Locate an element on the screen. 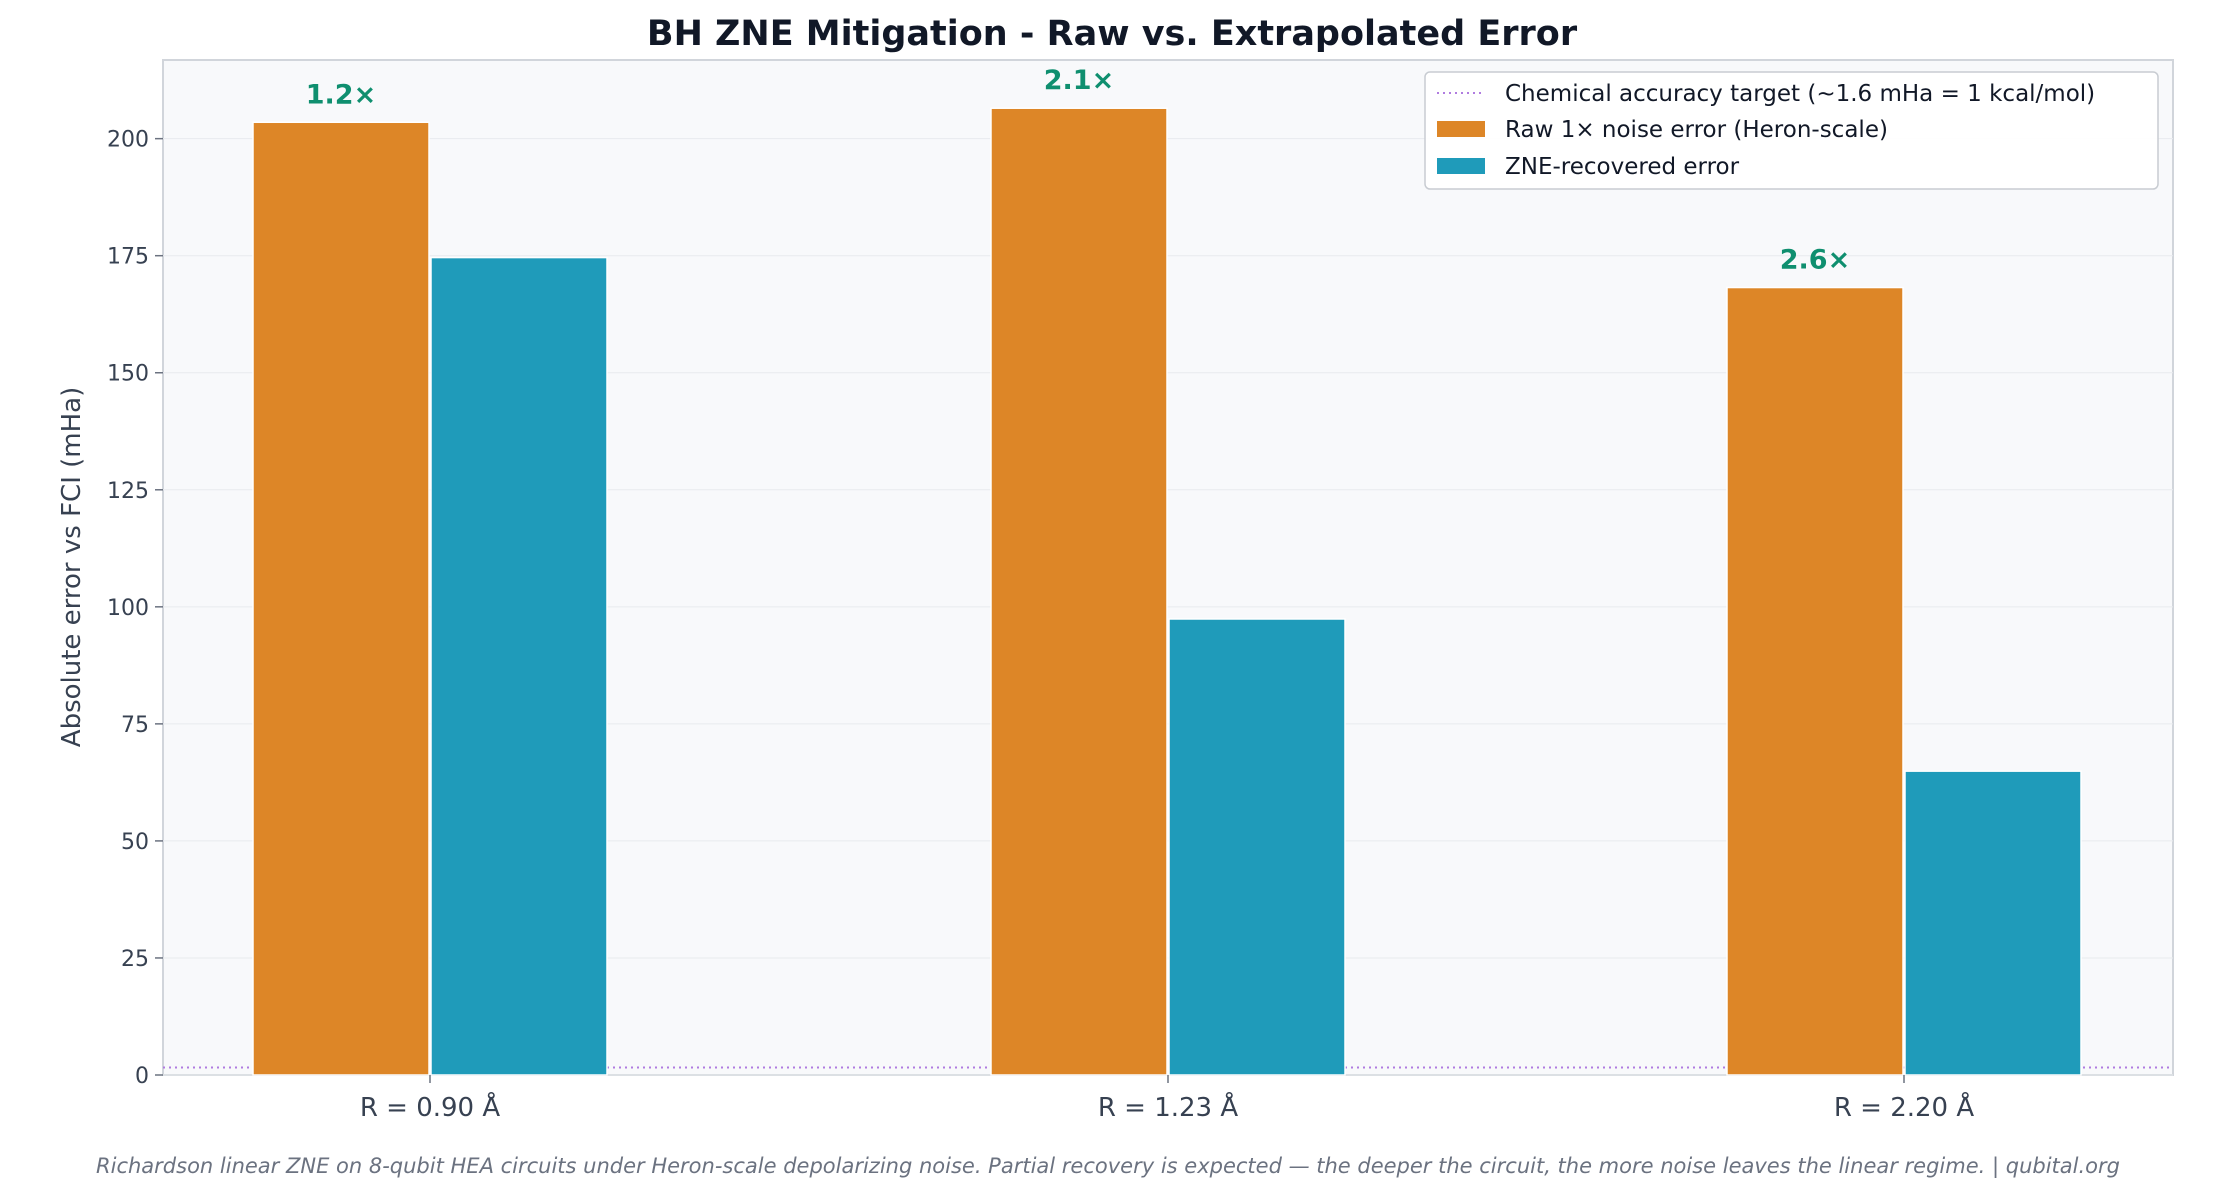 This screenshot has height=1190, width=2225. y-tick-label: 0 is located at coordinates (142, 1076).